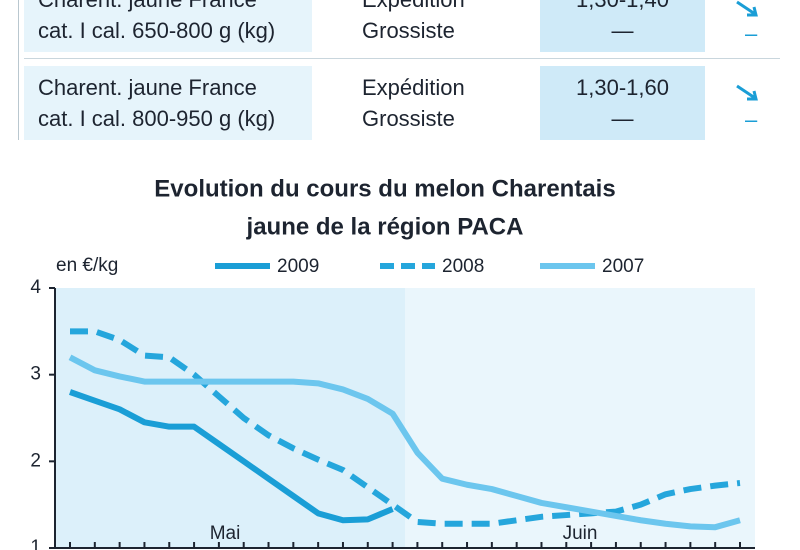  Describe the element at coordinates (622, 21) in the screenshot. I see `price: 1,30-1,40—` at that location.